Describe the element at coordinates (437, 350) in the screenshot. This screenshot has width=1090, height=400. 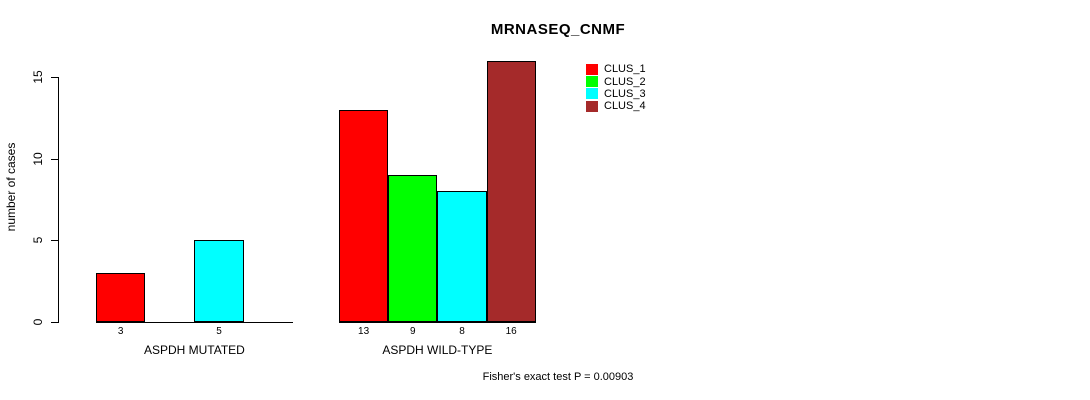
I see `x-group-label: ASPDH WILD-TYPE` at that location.